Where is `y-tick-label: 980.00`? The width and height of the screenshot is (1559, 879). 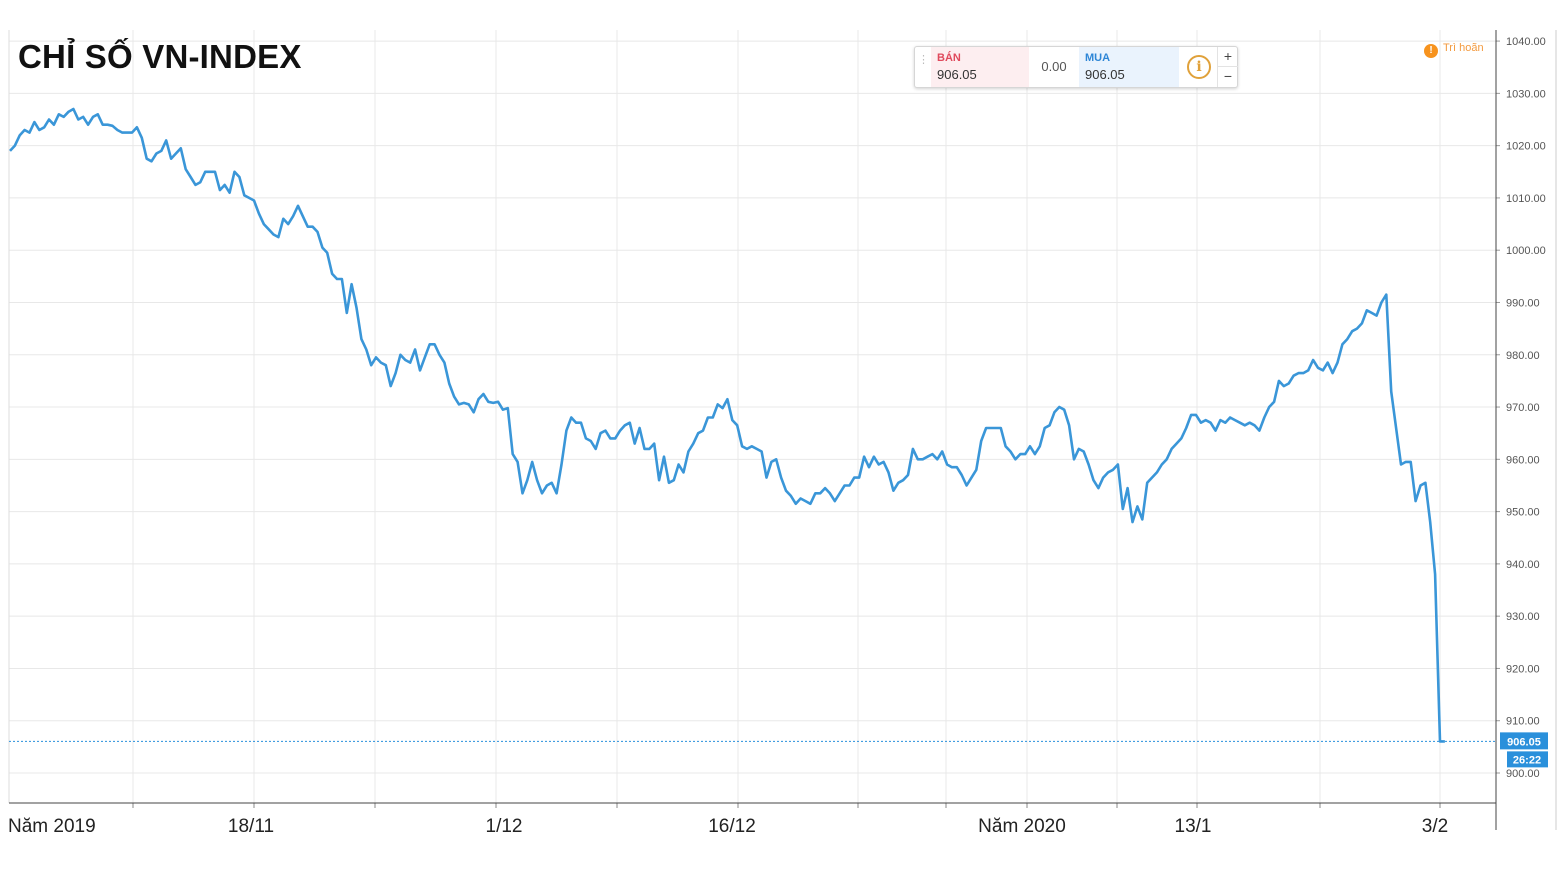 y-tick-label: 980.00 is located at coordinates (1523, 356).